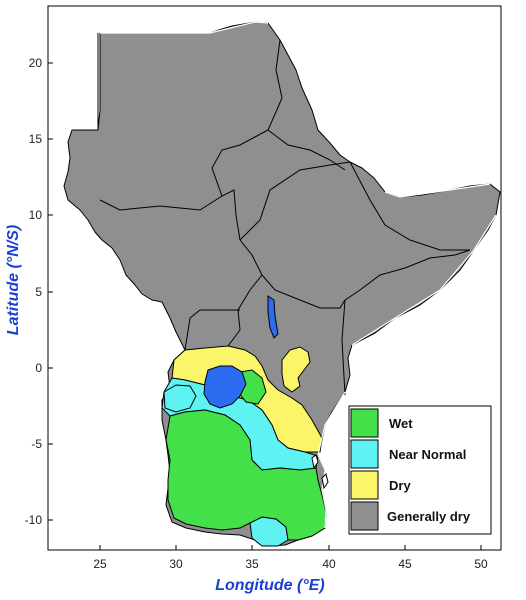 Image resolution: width=526 pixels, height=600 pixels. What do you see at coordinates (364, 454) in the screenshot?
I see `legend-swatch-near-normal` at bounding box center [364, 454].